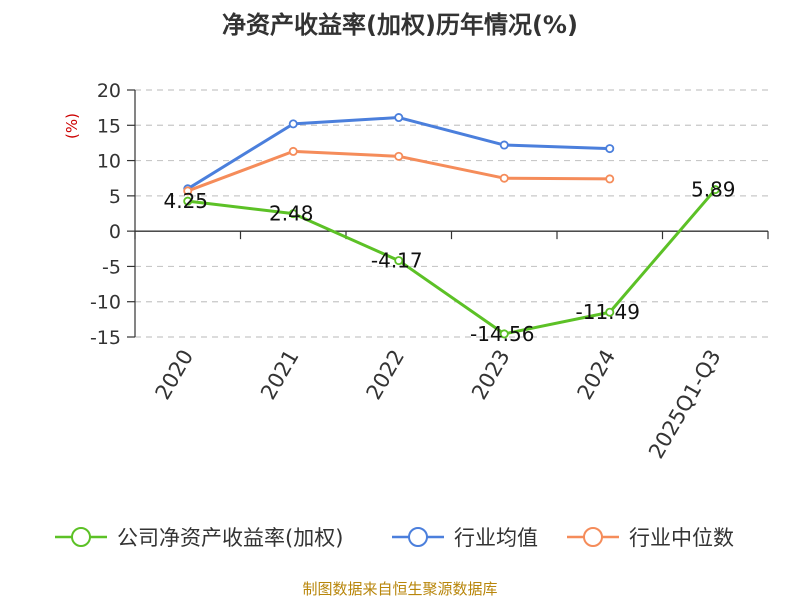  What do you see at coordinates (72, 126) in the screenshot?
I see `y-axis-unit-label: (%)` at bounding box center [72, 126].